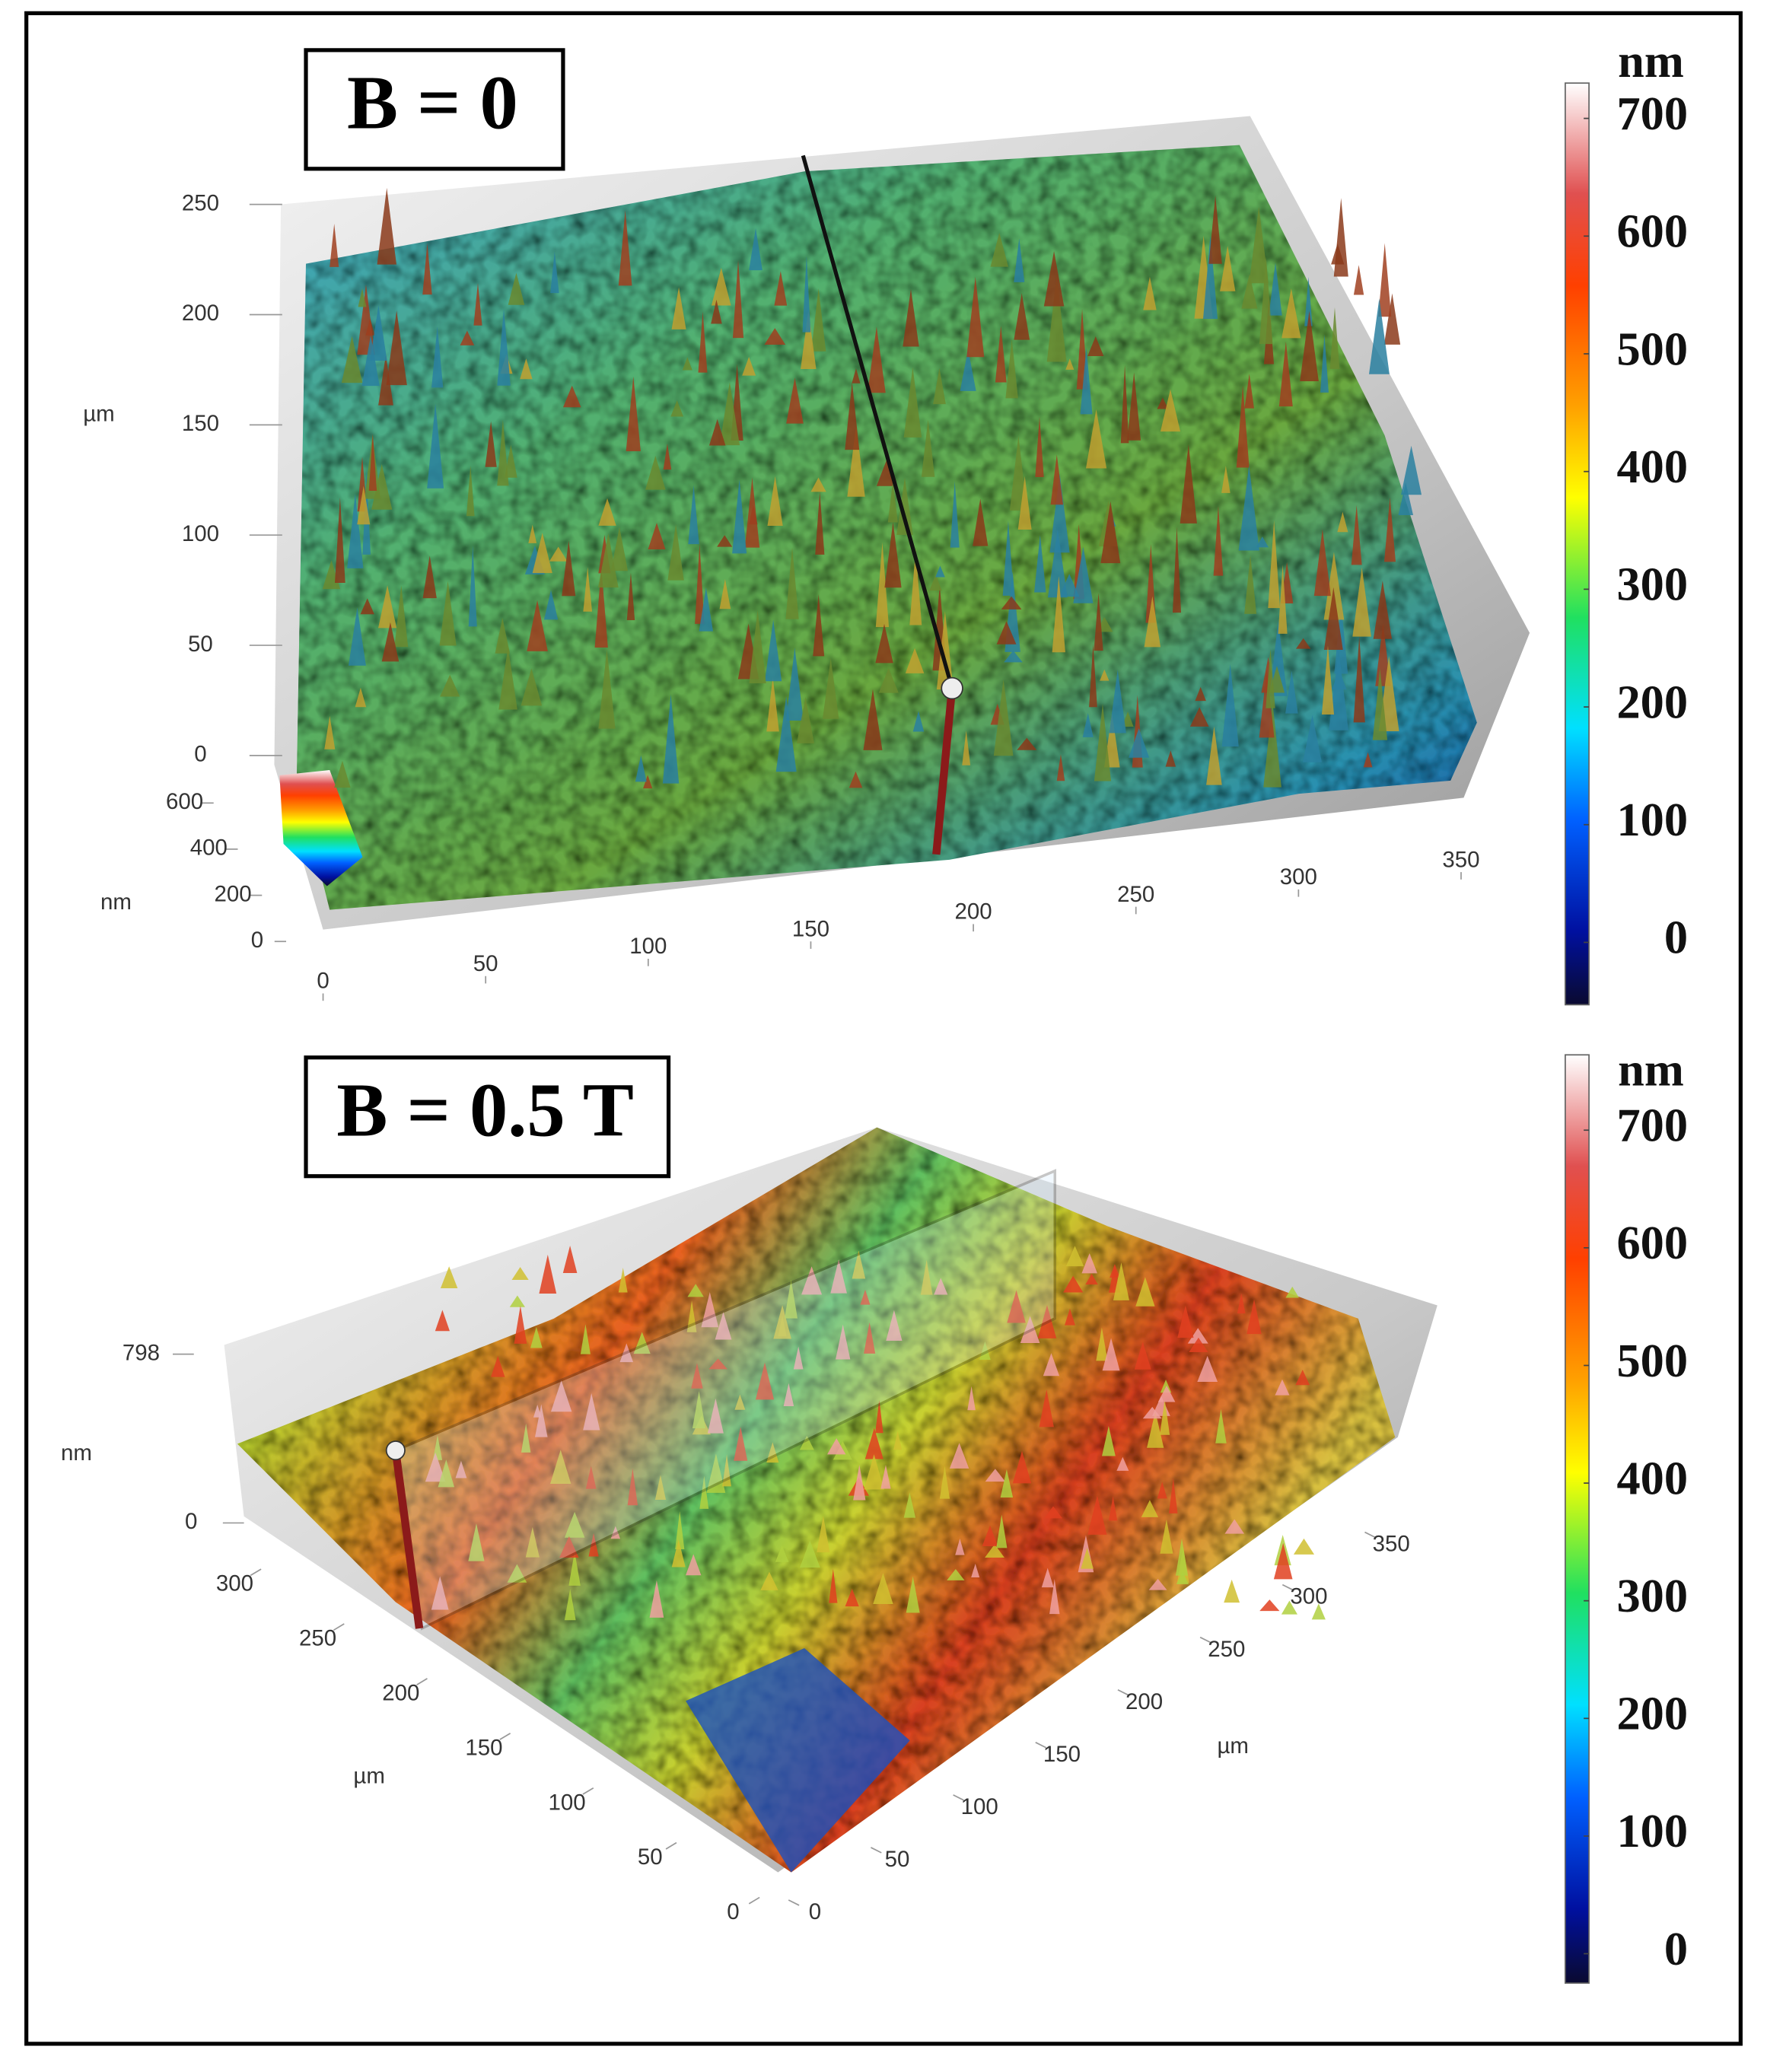 This screenshot has height=2072, width=1767. What do you see at coordinates (339, 1627) in the screenshot?
I see `y-tick` at bounding box center [339, 1627].